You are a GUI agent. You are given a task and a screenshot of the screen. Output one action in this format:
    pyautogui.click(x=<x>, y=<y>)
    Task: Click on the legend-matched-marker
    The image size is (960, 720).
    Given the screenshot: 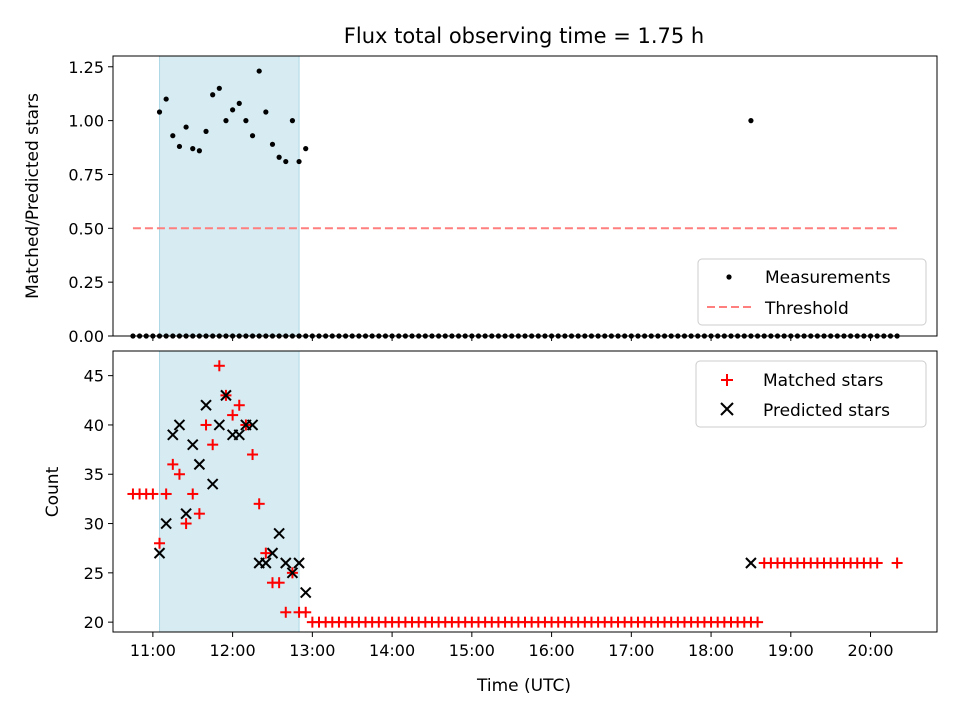 What is the action you would take?
    pyautogui.click(x=727, y=380)
    